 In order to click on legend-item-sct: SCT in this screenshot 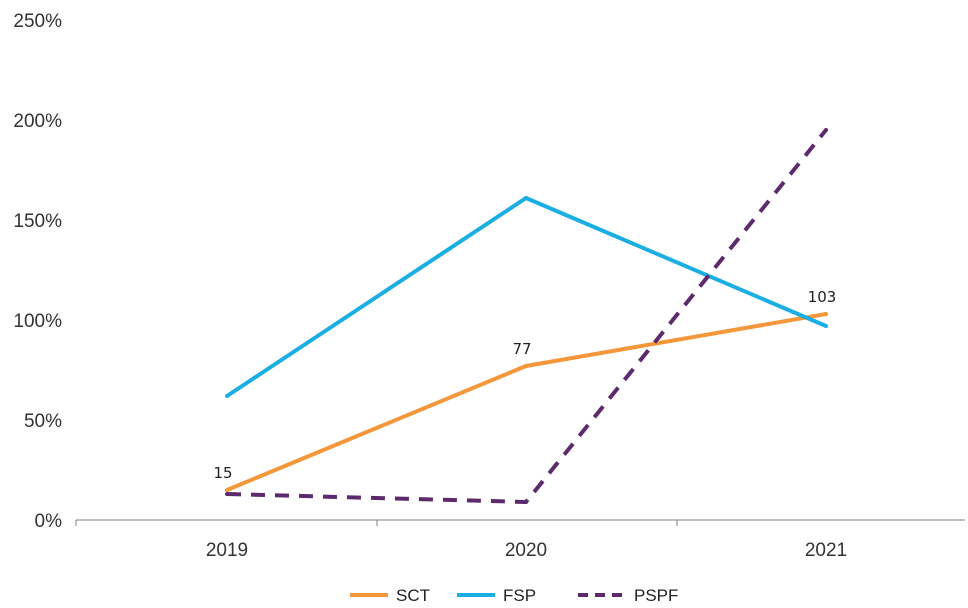, I will do `click(390, 595)`.